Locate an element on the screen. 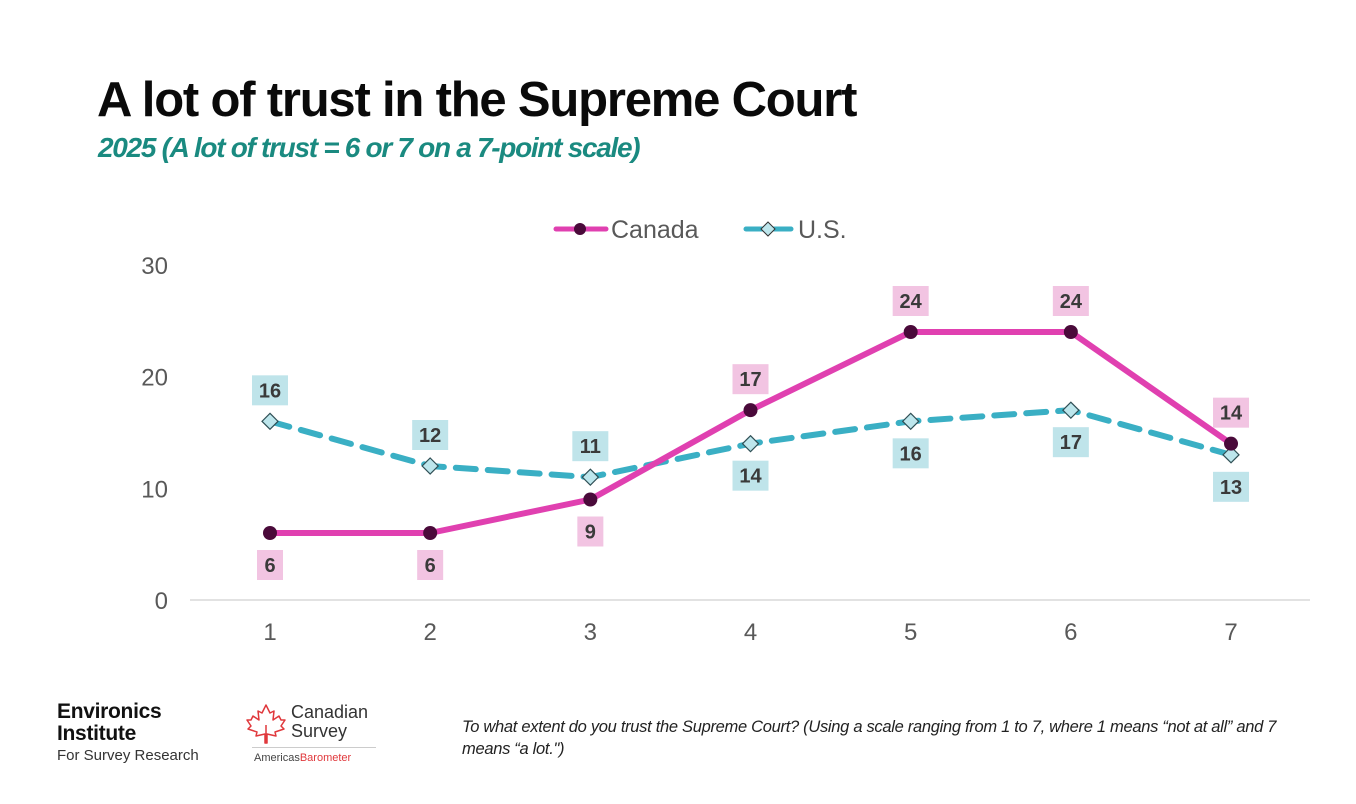 This screenshot has width=1356, height=804. americas-text: Americas is located at coordinates (277, 758).